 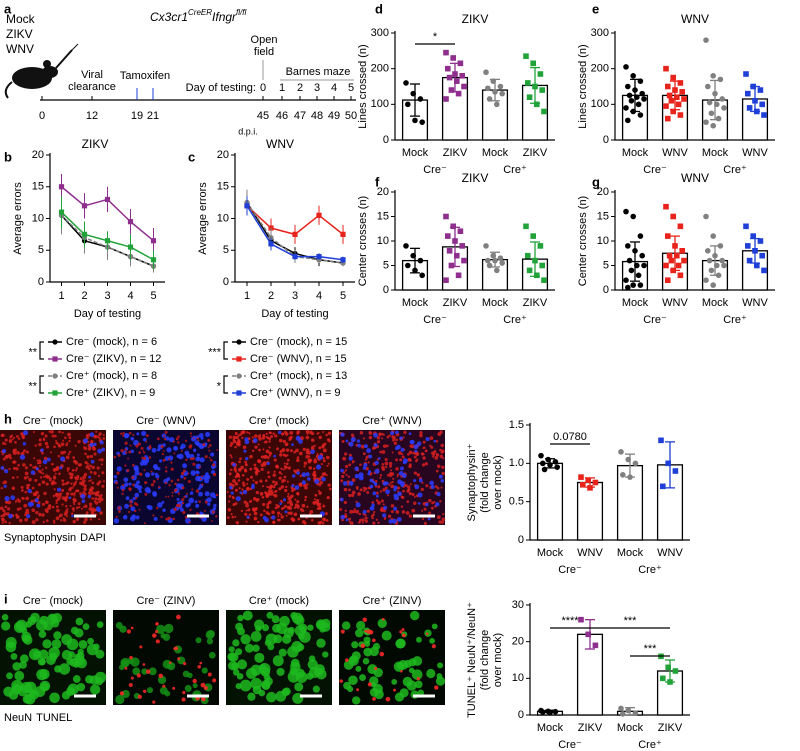 What do you see at coordinates (570, 570) in the screenshot?
I see `group-label: Cre⁻` at bounding box center [570, 570].